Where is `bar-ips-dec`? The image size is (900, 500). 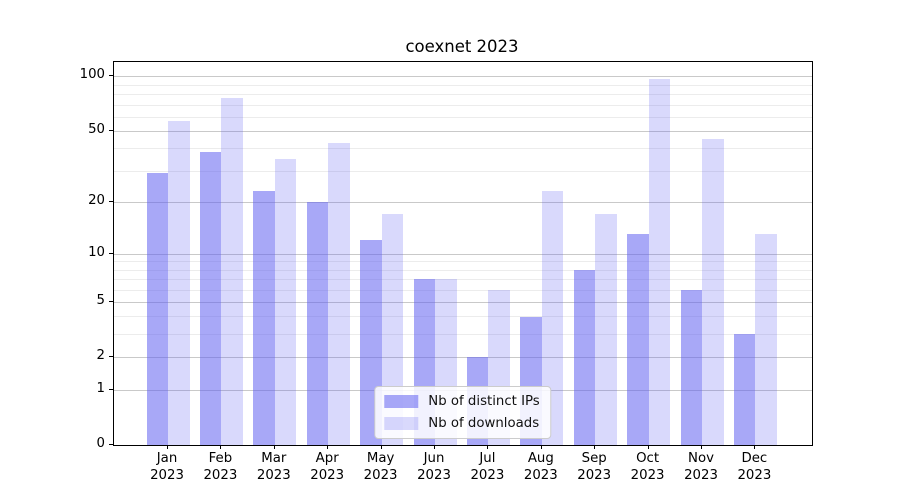 bar-ips-dec is located at coordinates (744, 389).